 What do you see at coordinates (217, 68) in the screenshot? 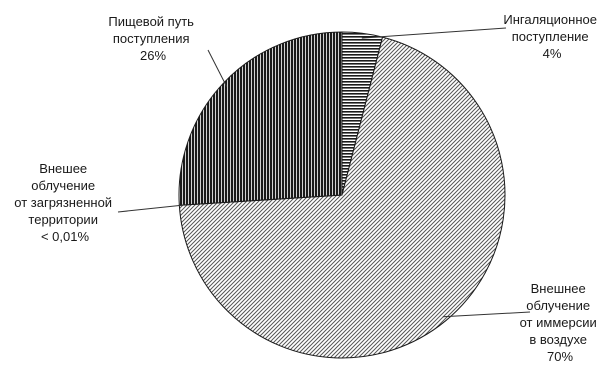
I see `leader-line-food` at bounding box center [217, 68].